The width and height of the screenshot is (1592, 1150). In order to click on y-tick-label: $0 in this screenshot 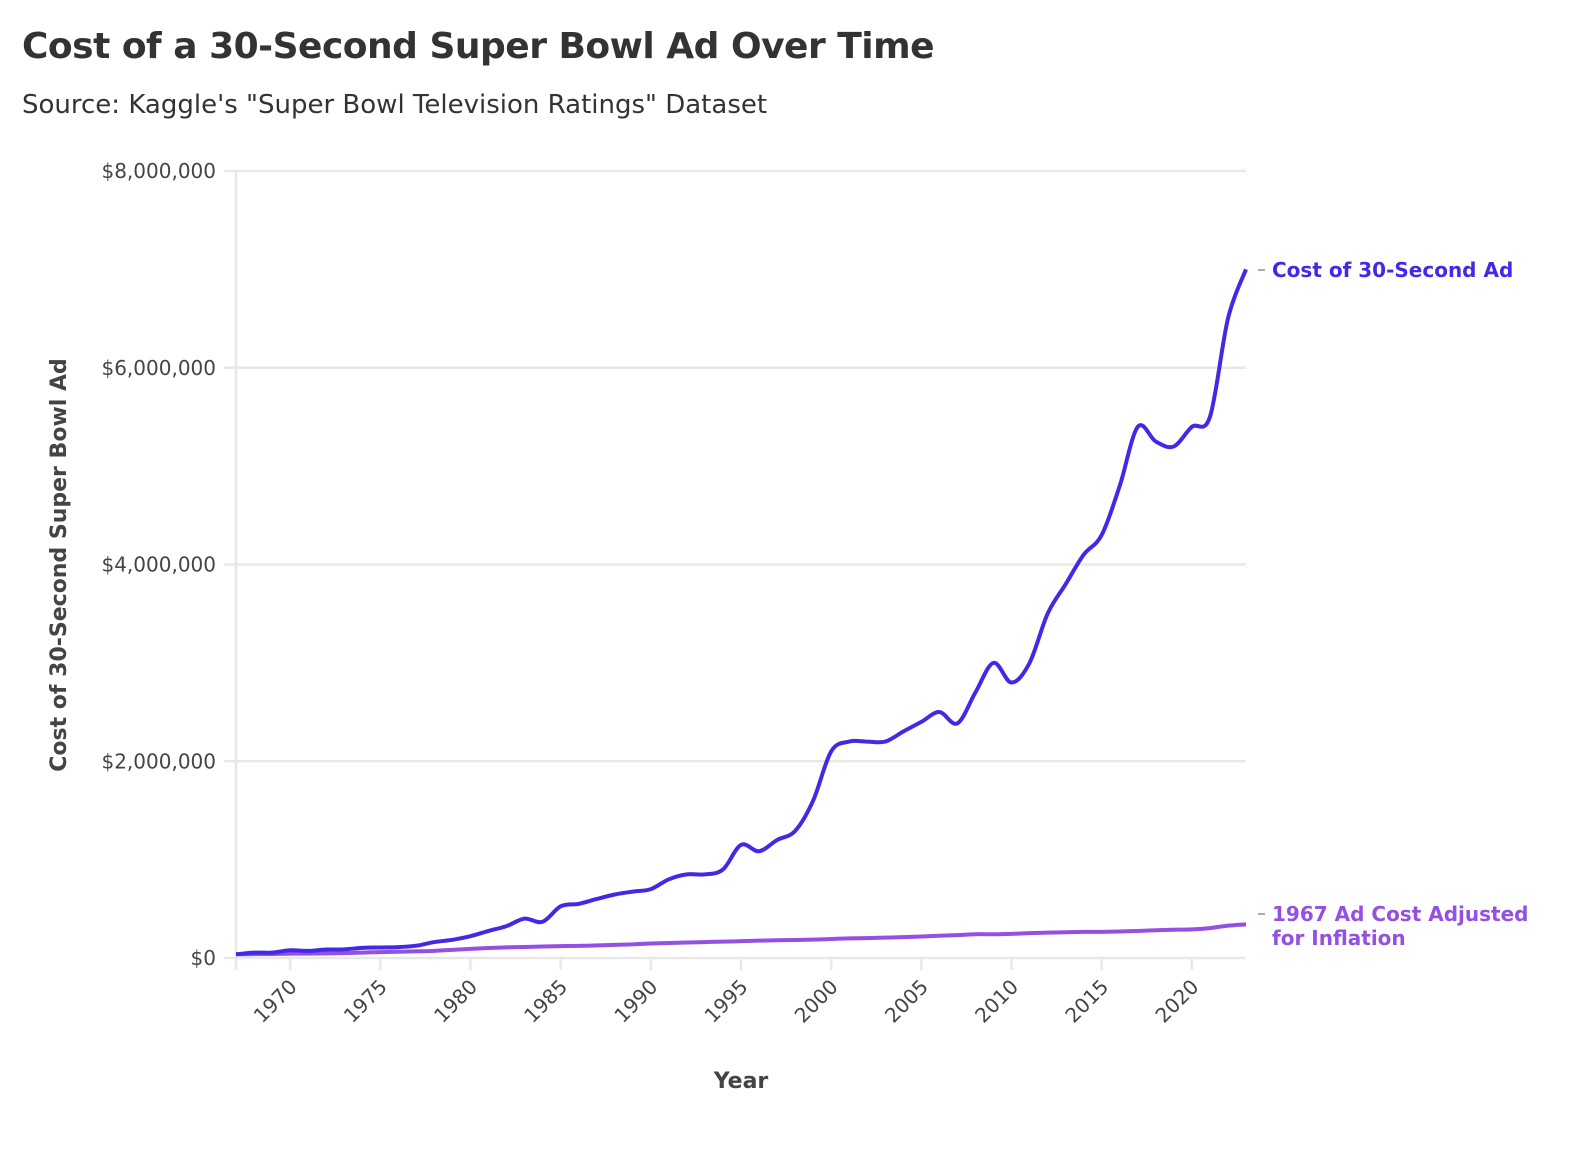, I will do `click(203, 958)`.